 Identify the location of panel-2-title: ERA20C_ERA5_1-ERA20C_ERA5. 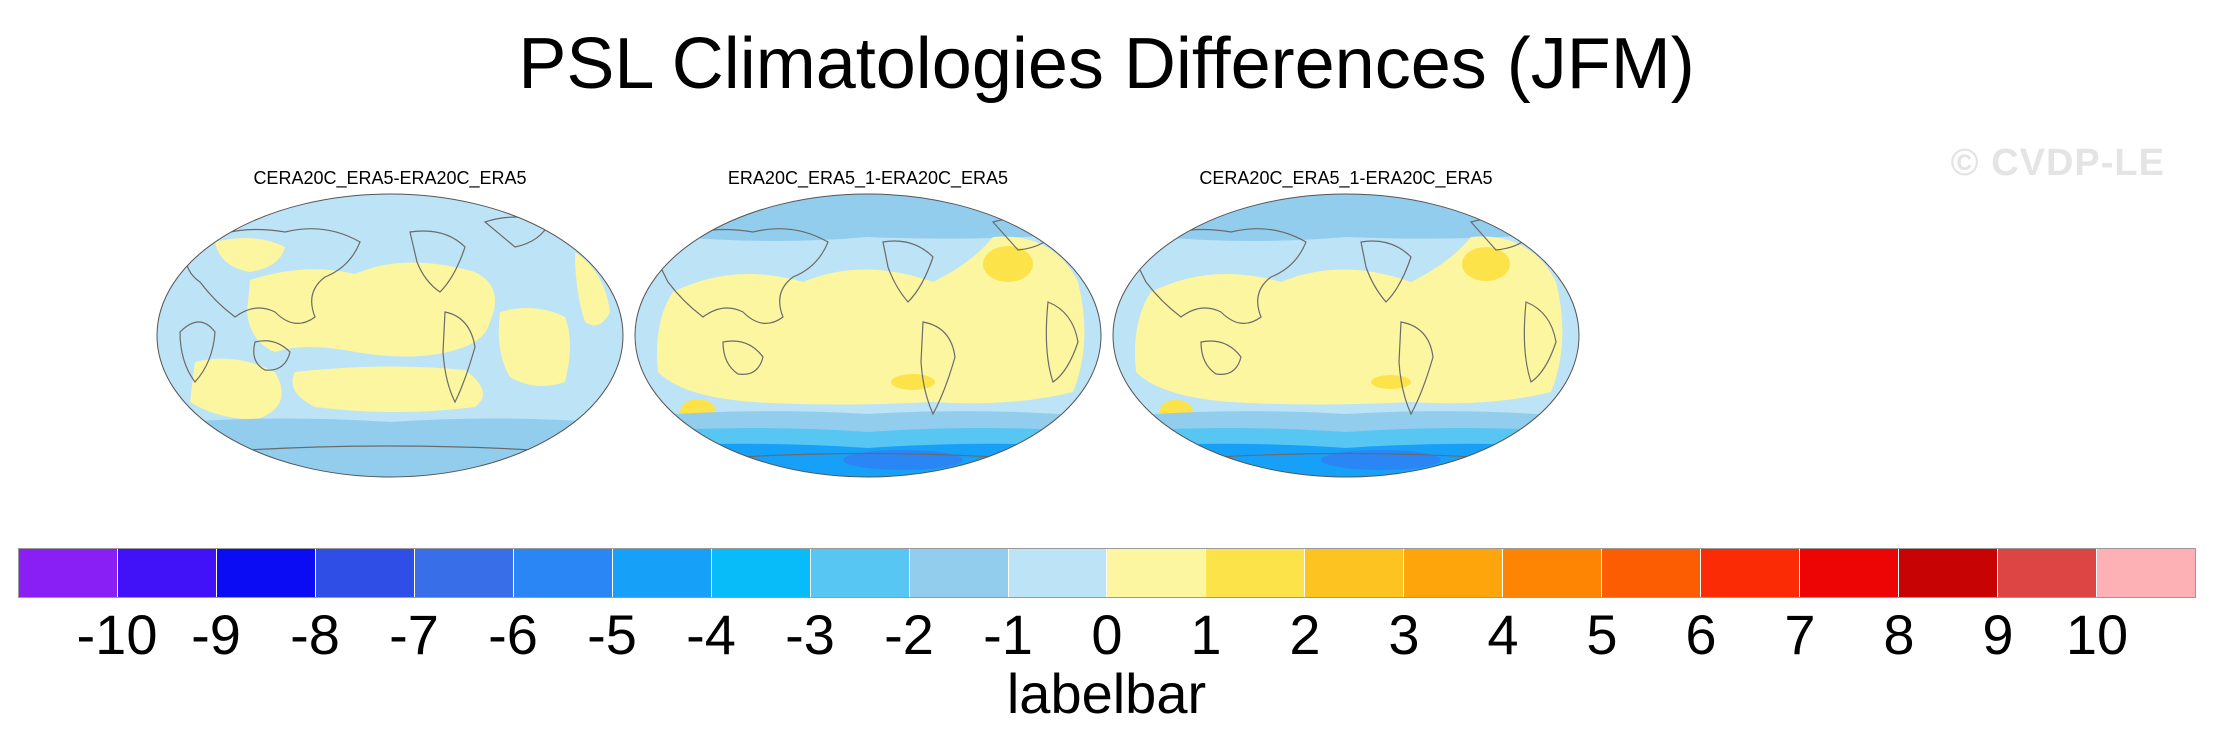
(868, 178).